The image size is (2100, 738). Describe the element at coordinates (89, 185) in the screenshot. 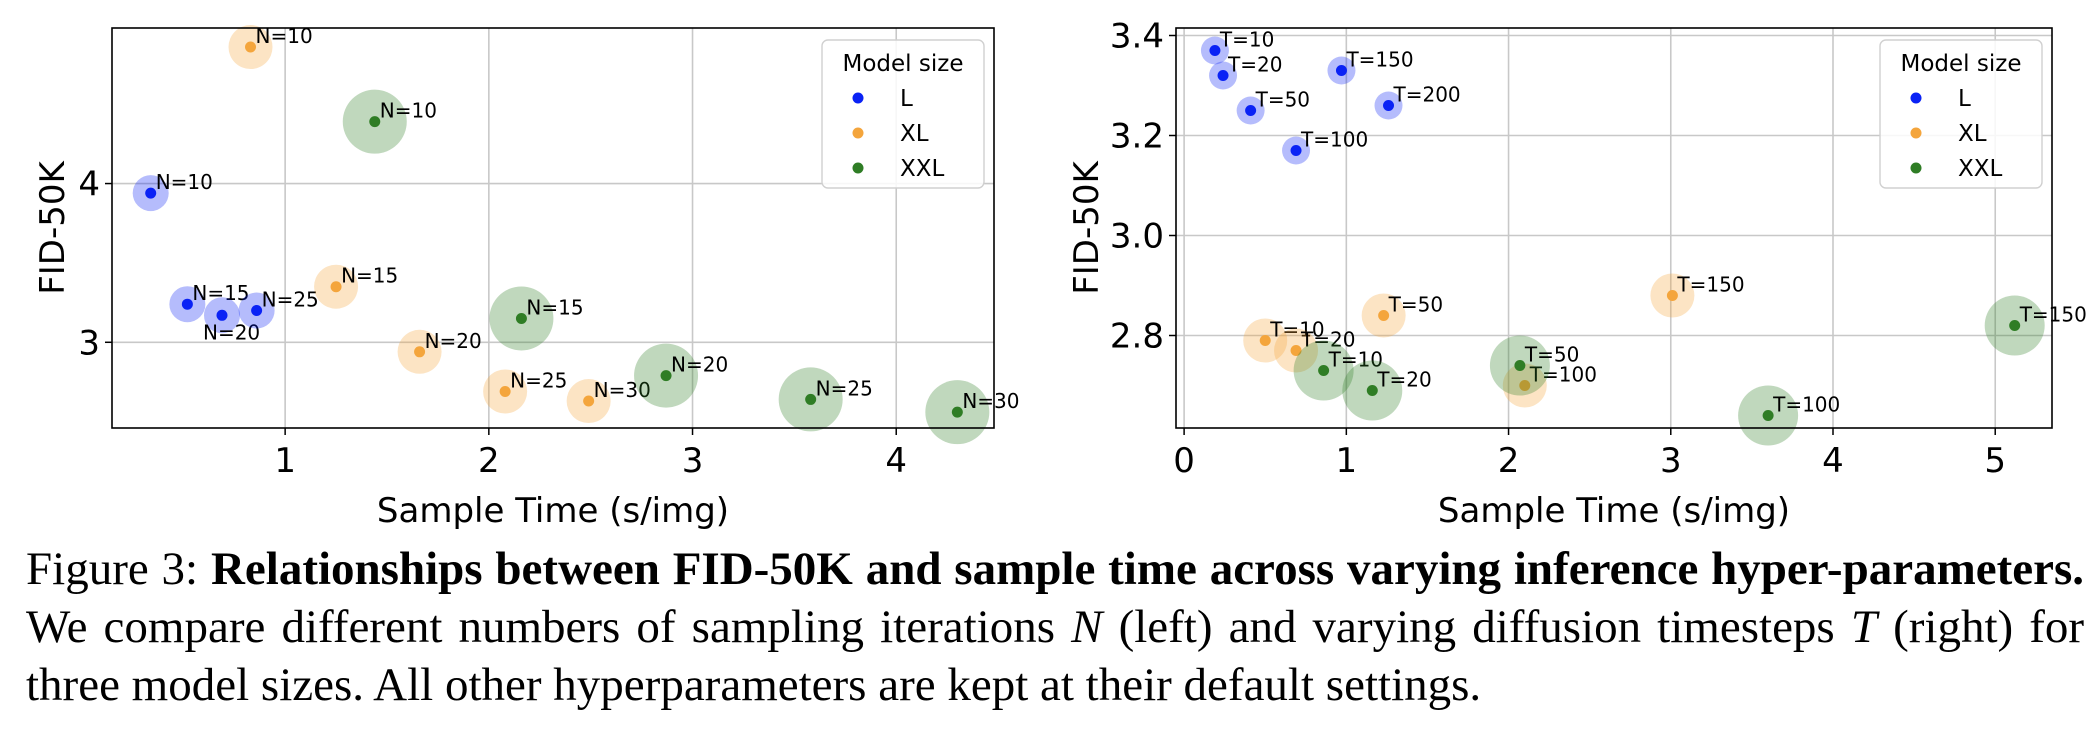

I see `y-tick-label: 4` at that location.